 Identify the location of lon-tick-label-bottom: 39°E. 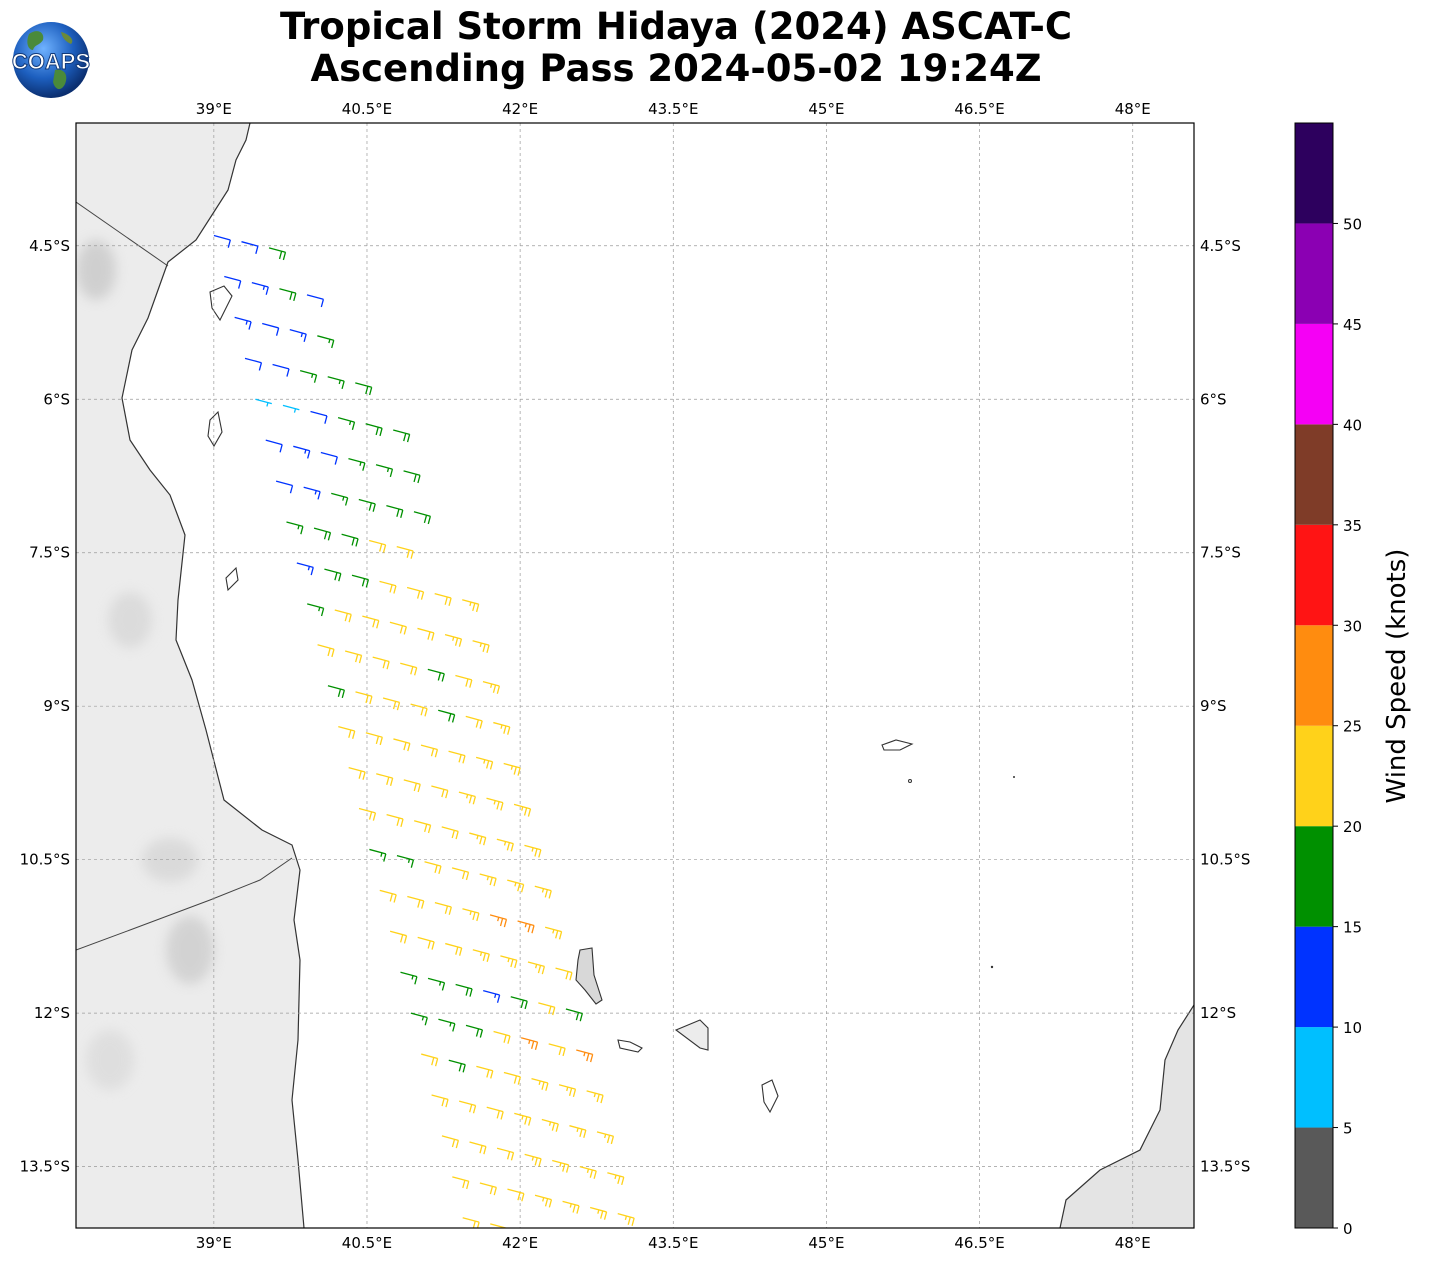
(214, 1243).